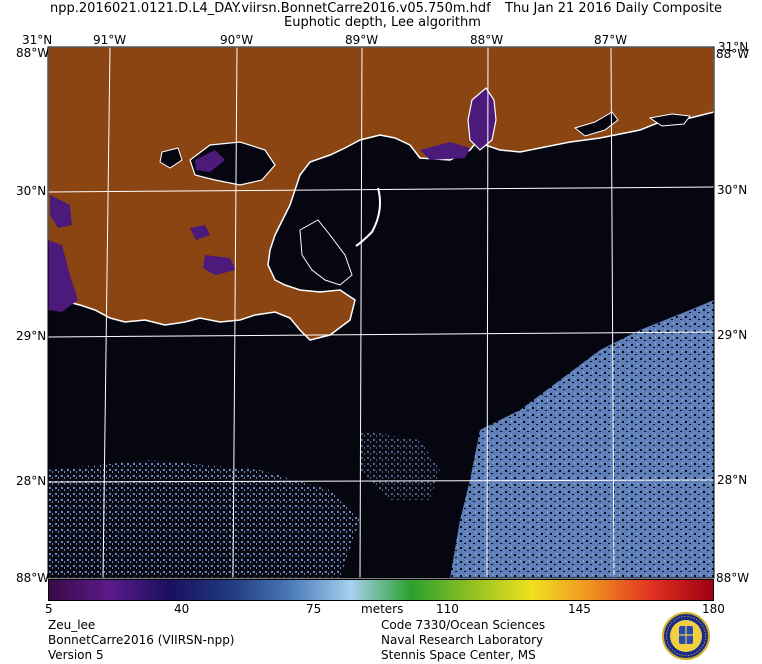 This screenshot has width=762, height=664. What do you see at coordinates (141, 640) in the screenshot?
I see `footer-region-sensor: BonnetCarre2016 (VIIRSN-npp)` at bounding box center [141, 640].